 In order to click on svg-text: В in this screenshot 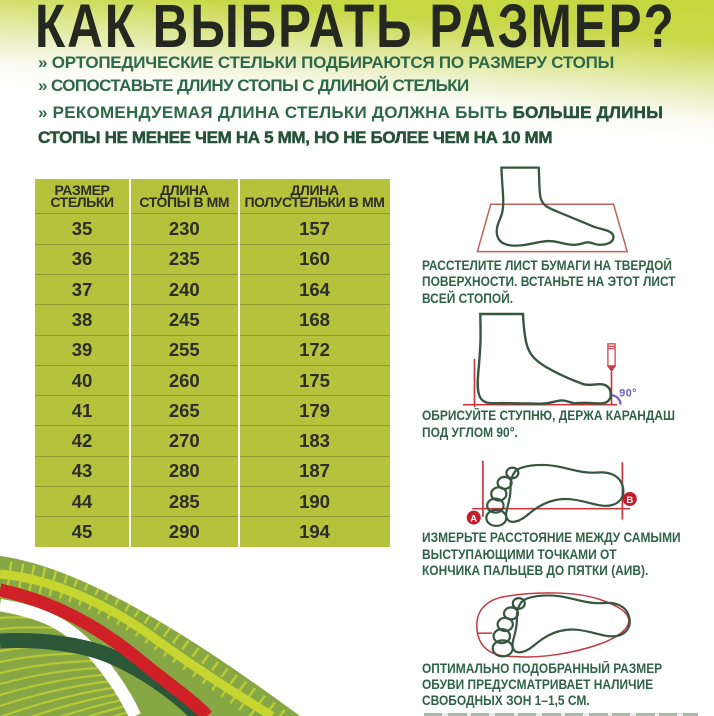, I will do `click(629, 500)`.